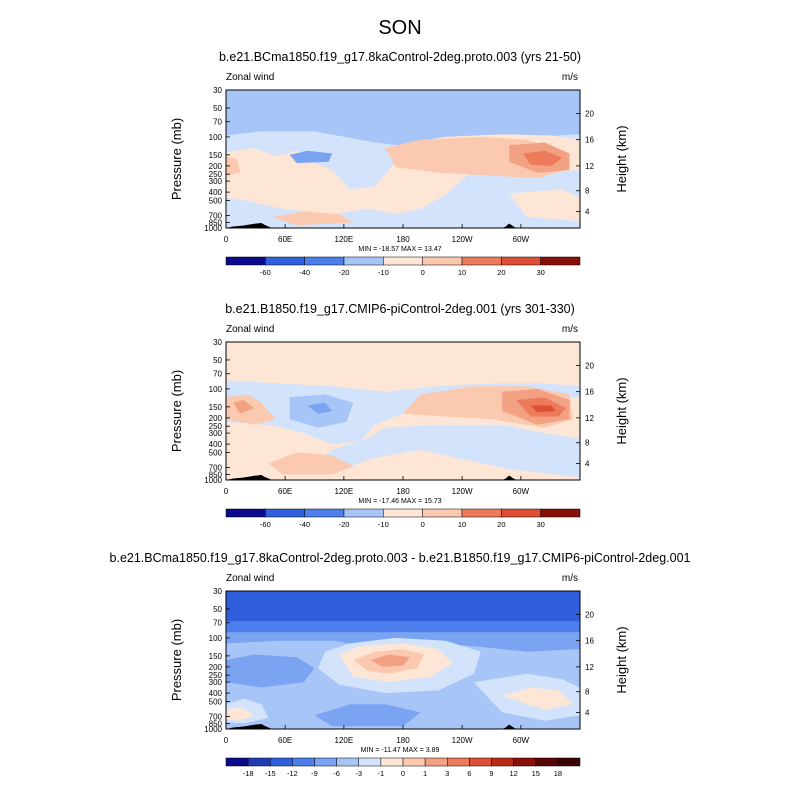 This screenshot has width=800, height=800. I want to click on colorbar-label: -6, so click(336, 773).